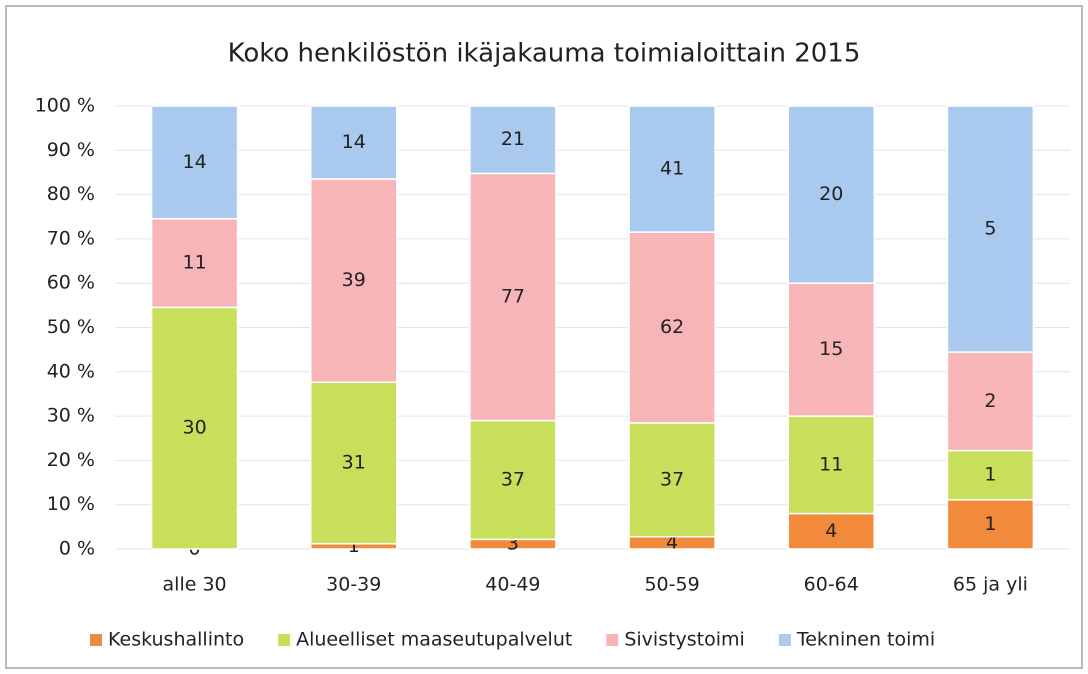 The height and width of the screenshot is (674, 1088). What do you see at coordinates (71, 371) in the screenshot?
I see `y-tick-label: 40 %` at bounding box center [71, 371].